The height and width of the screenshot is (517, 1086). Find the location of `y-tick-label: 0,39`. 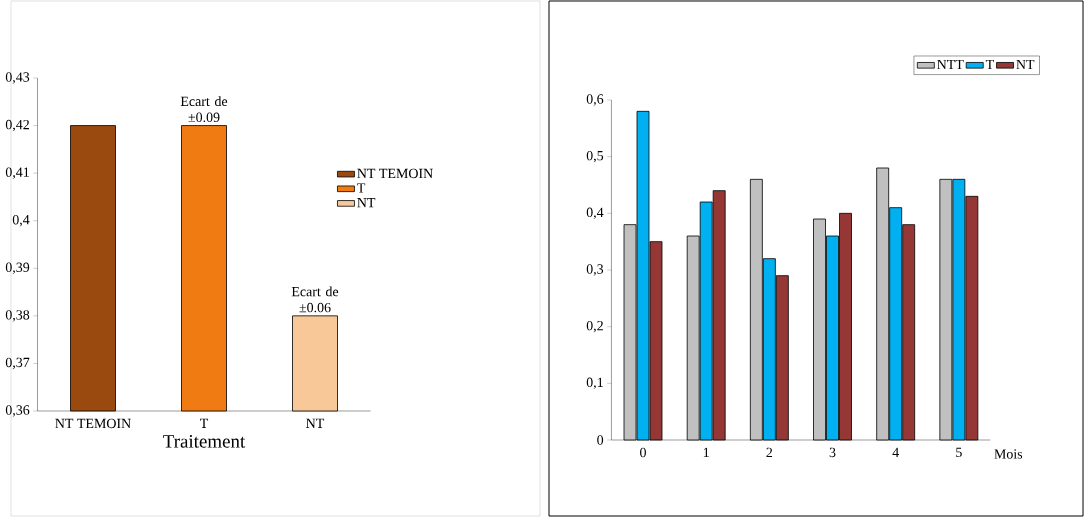

y-tick-label: 0,39 is located at coordinates (17, 268).